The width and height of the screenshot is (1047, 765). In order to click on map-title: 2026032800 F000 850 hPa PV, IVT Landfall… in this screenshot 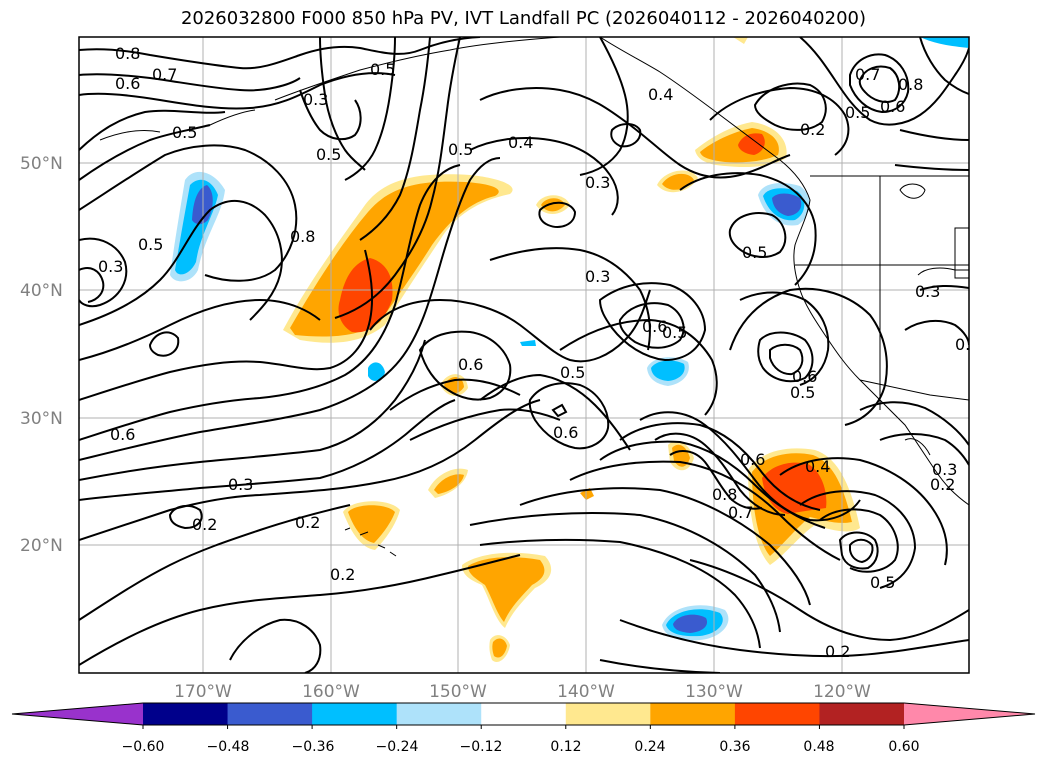, I will do `click(523, 18)`.